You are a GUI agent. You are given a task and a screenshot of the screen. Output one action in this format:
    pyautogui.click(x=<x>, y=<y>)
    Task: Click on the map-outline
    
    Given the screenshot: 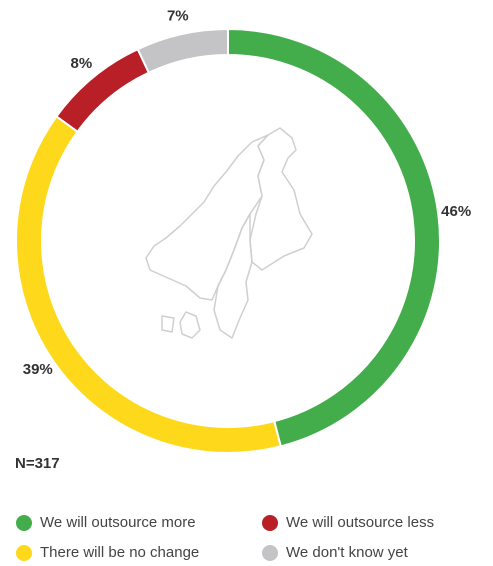 What is the action you would take?
    pyautogui.click(x=229, y=233)
    